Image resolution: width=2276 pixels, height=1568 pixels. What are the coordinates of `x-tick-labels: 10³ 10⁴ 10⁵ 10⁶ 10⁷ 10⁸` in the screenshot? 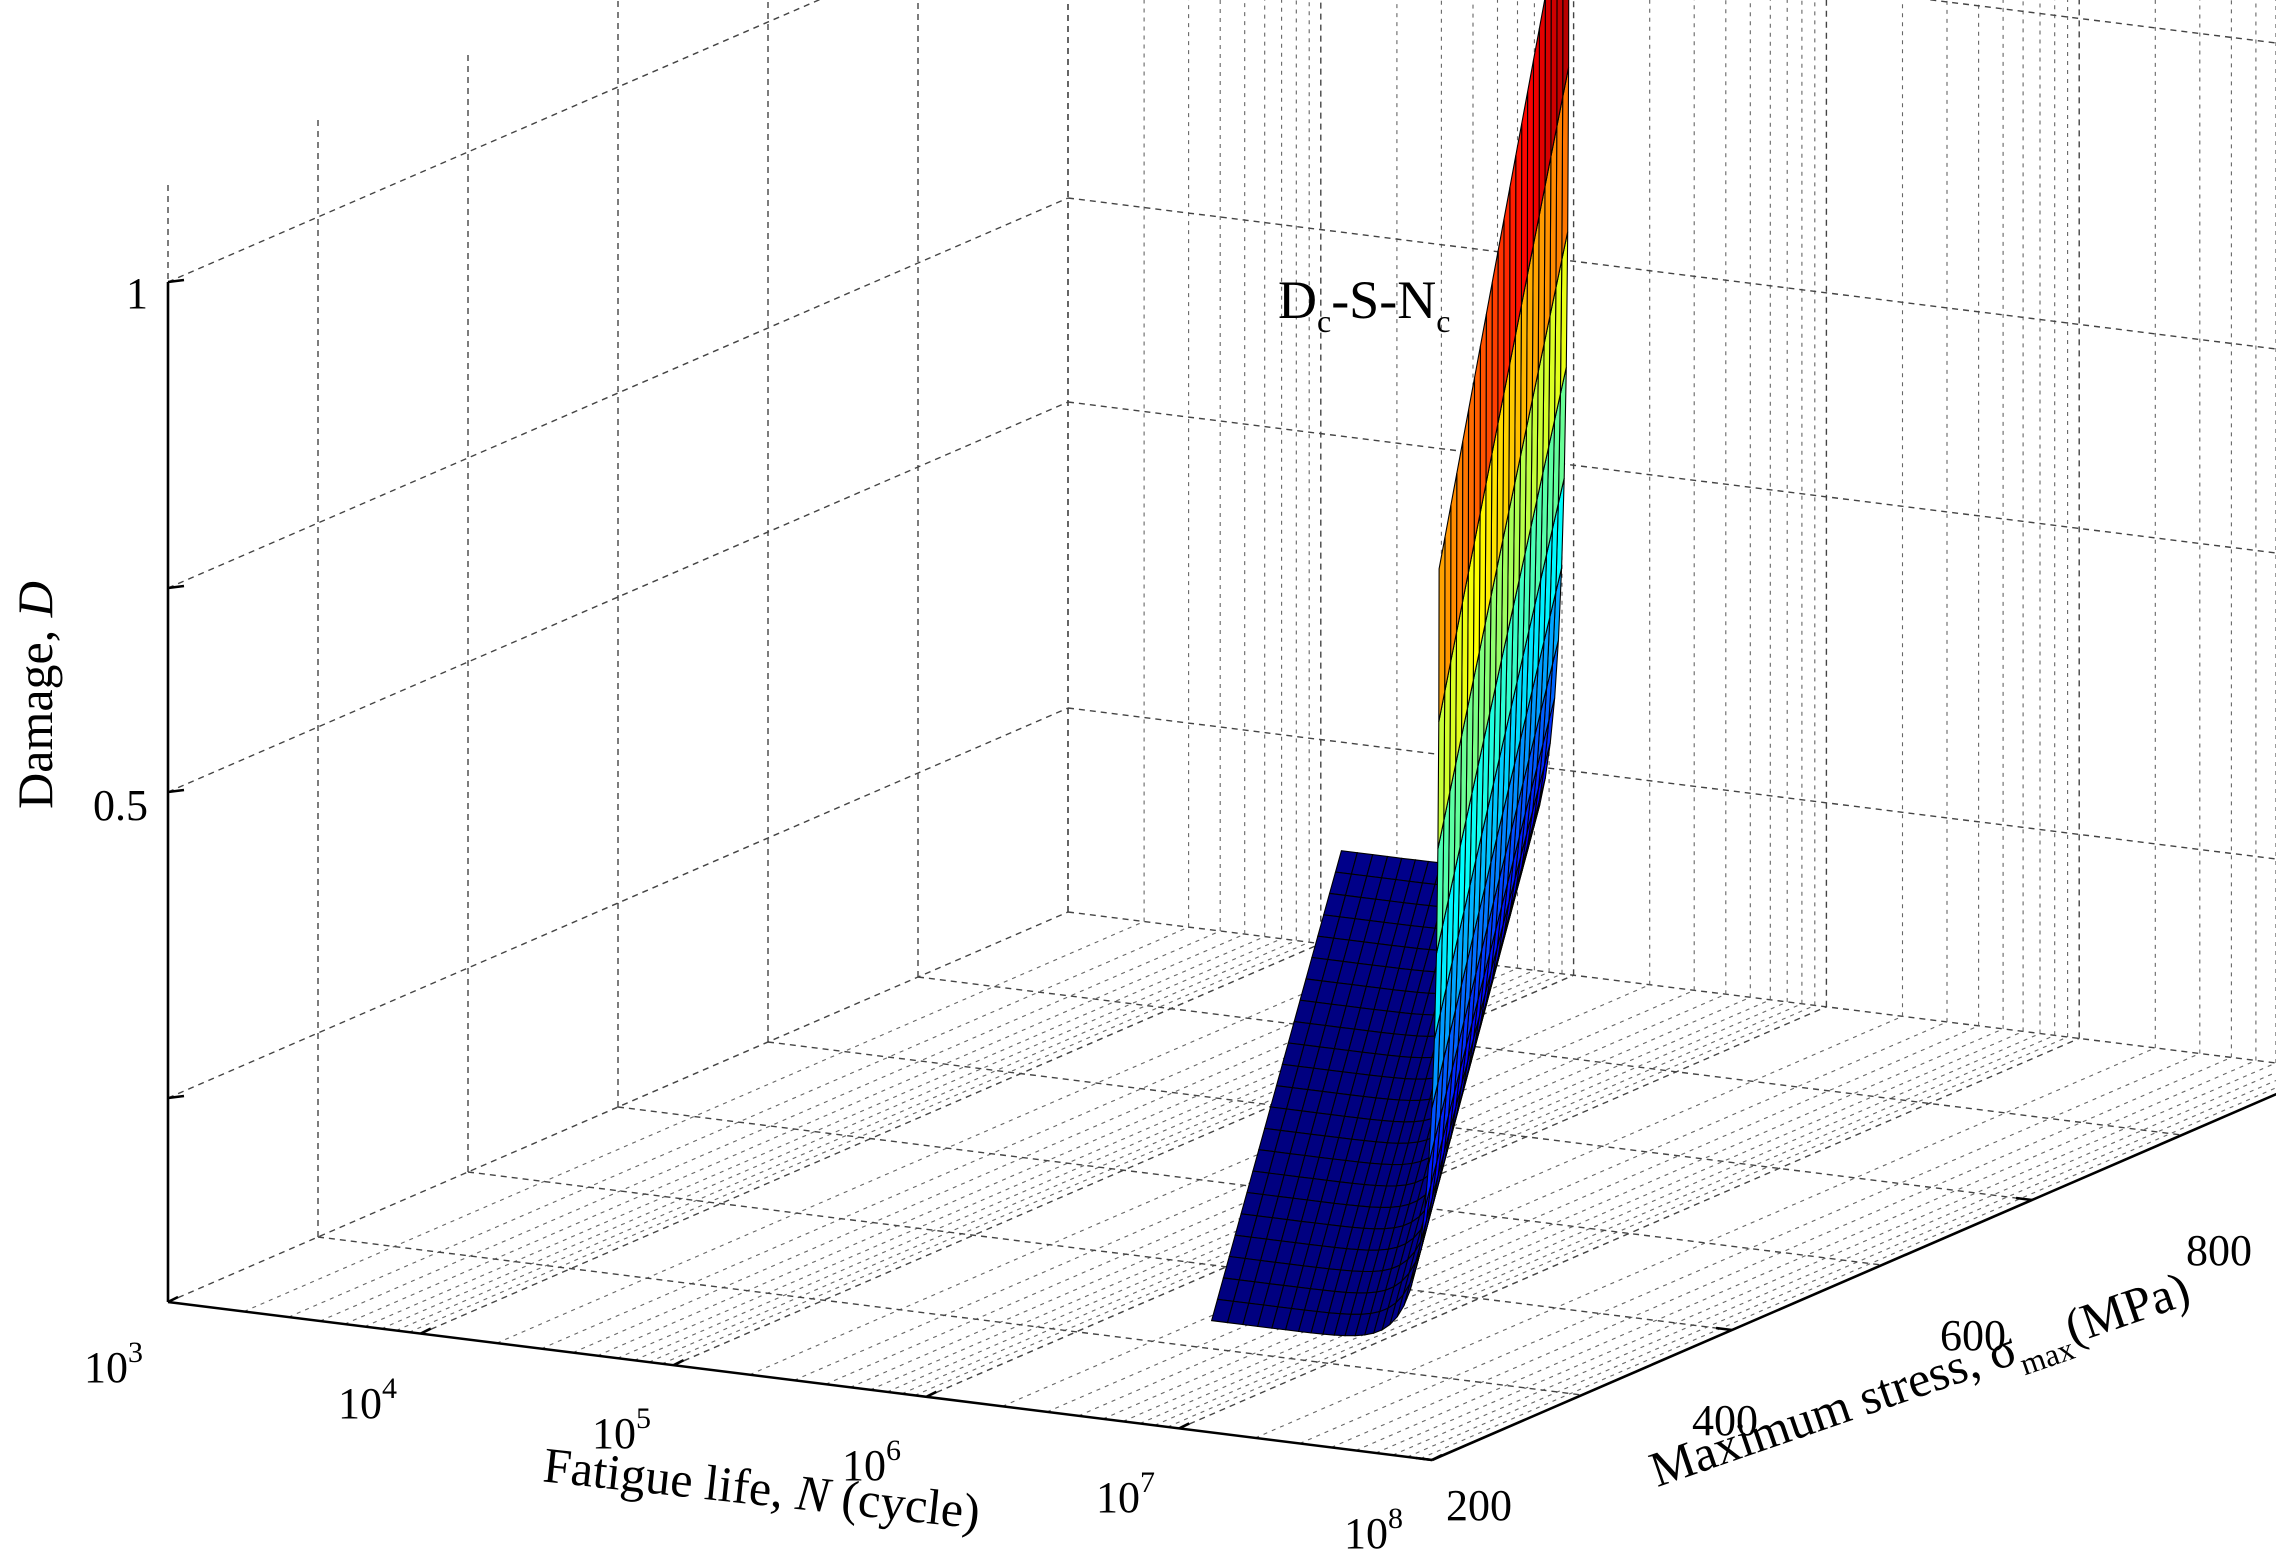 It's located at (743, 1447).